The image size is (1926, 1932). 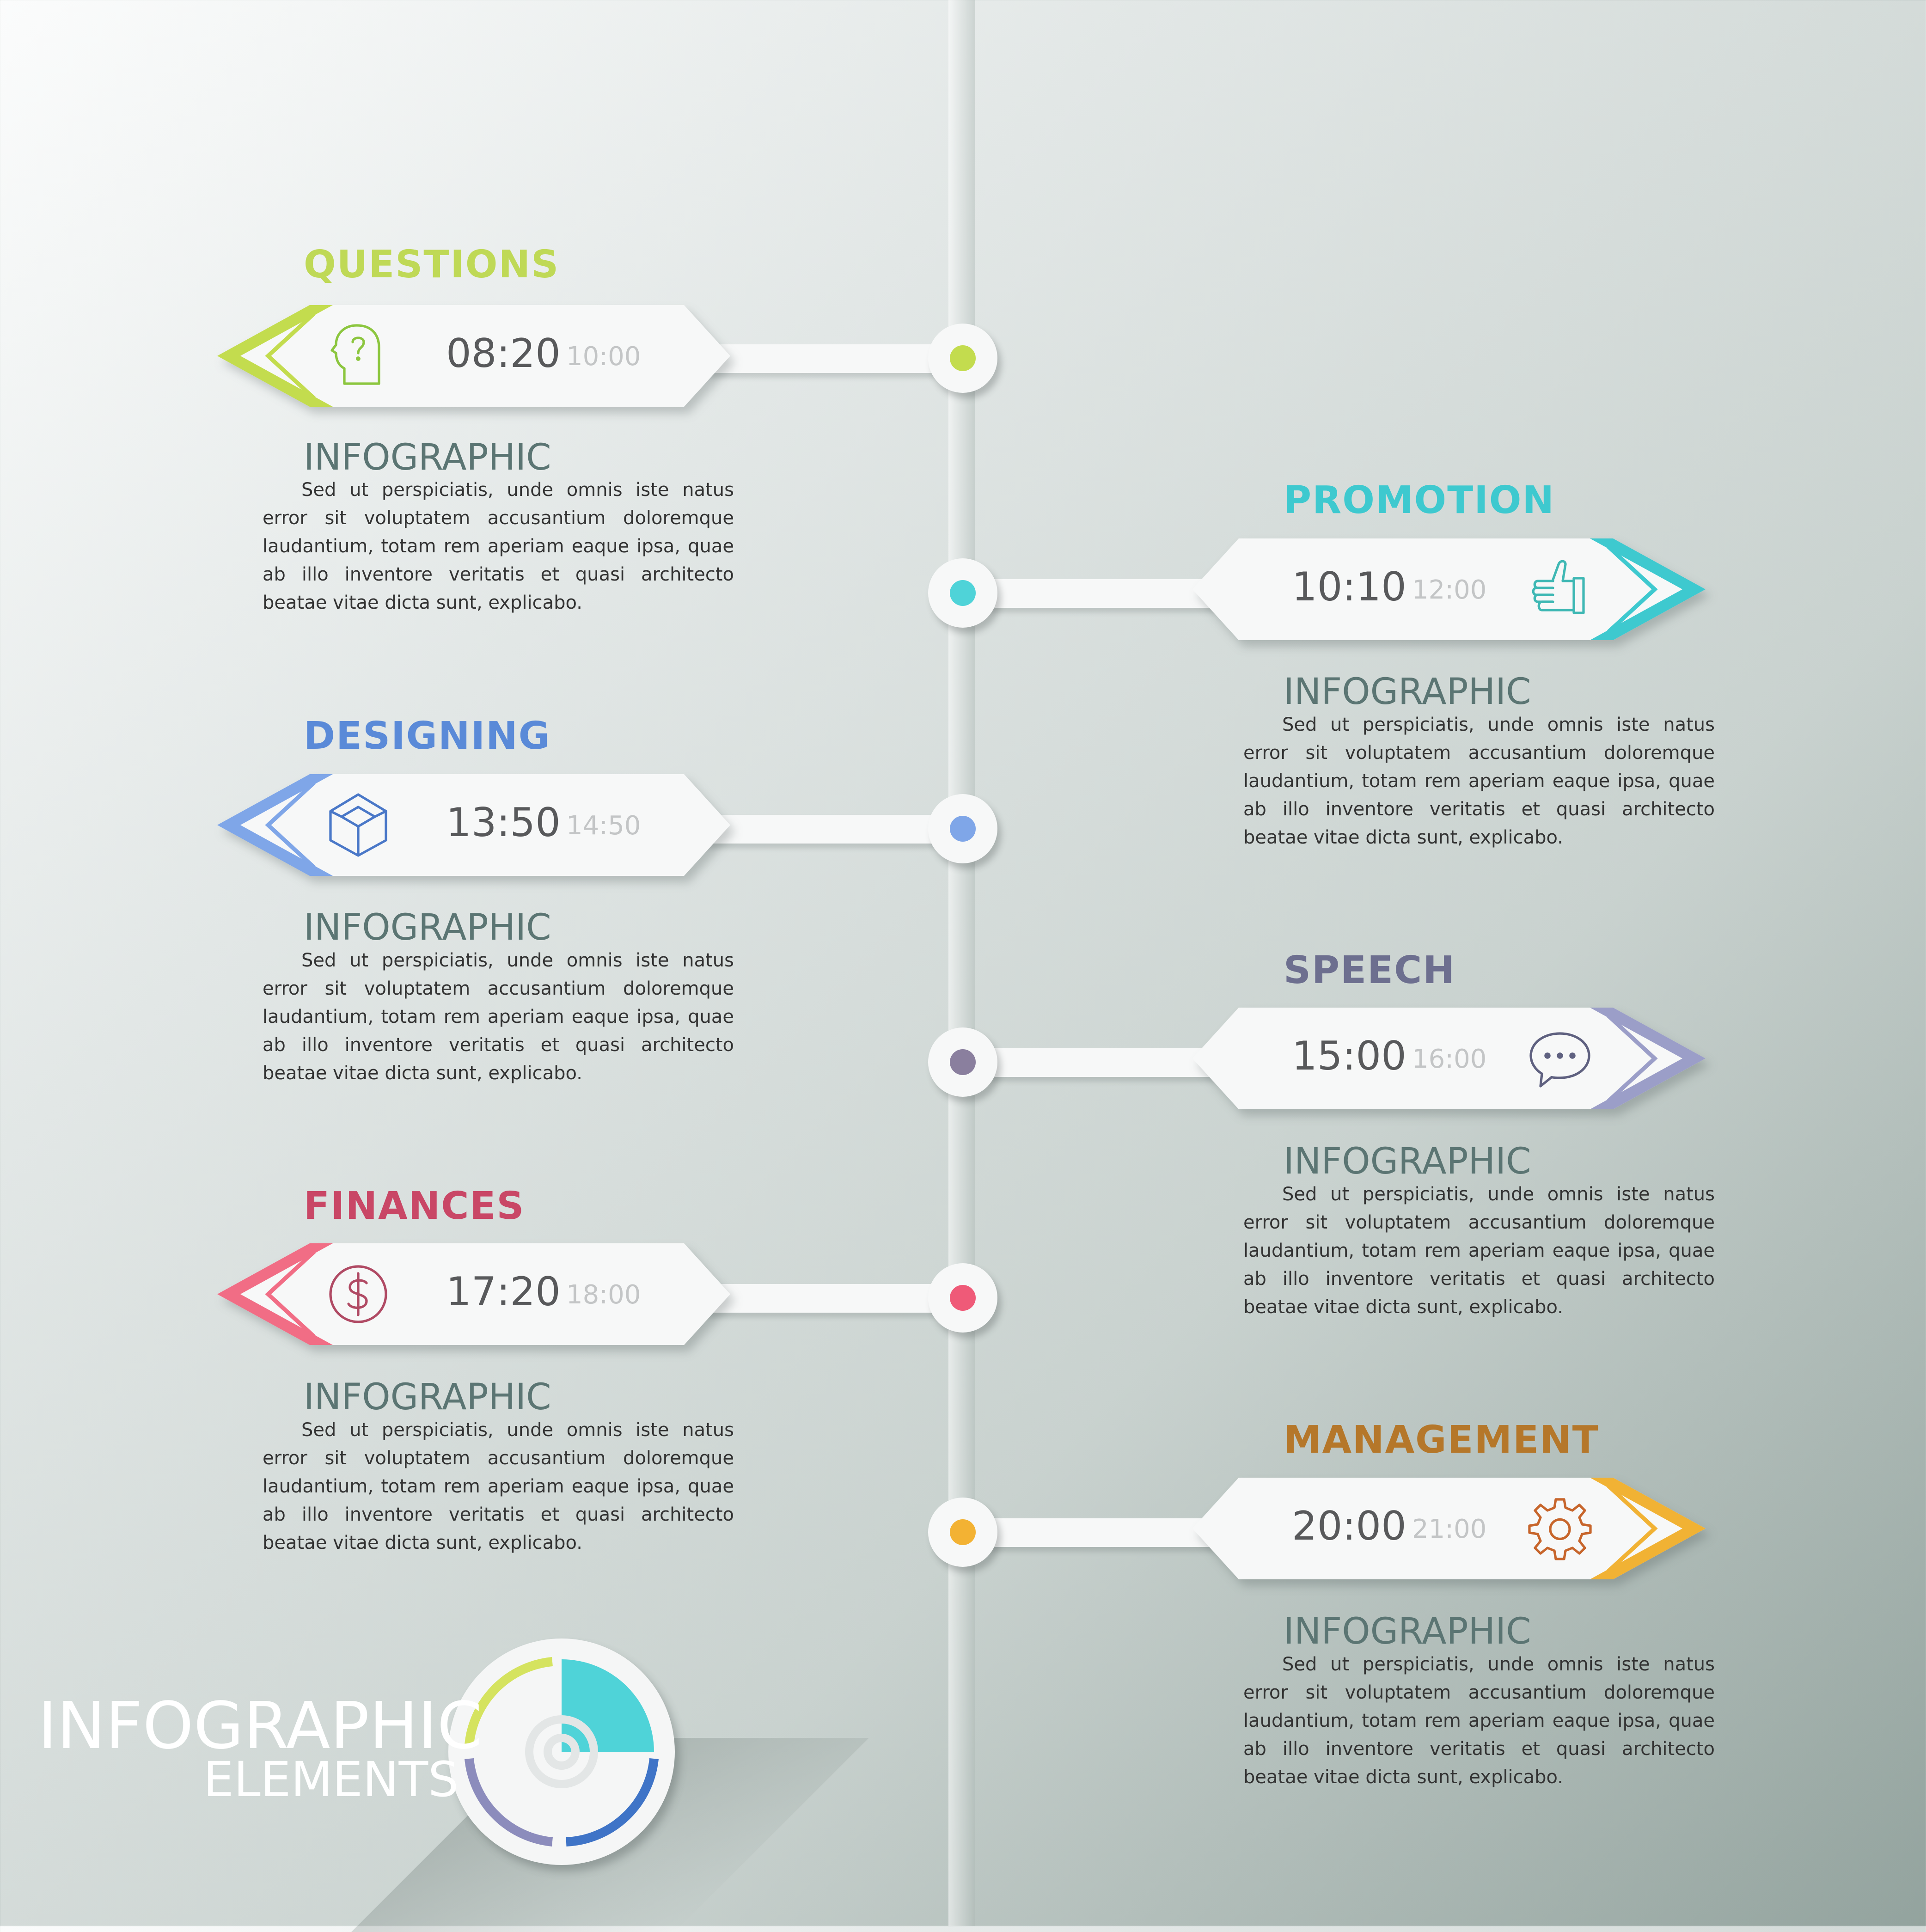 I want to click on start-time: 20:00, so click(x=1349, y=1526).